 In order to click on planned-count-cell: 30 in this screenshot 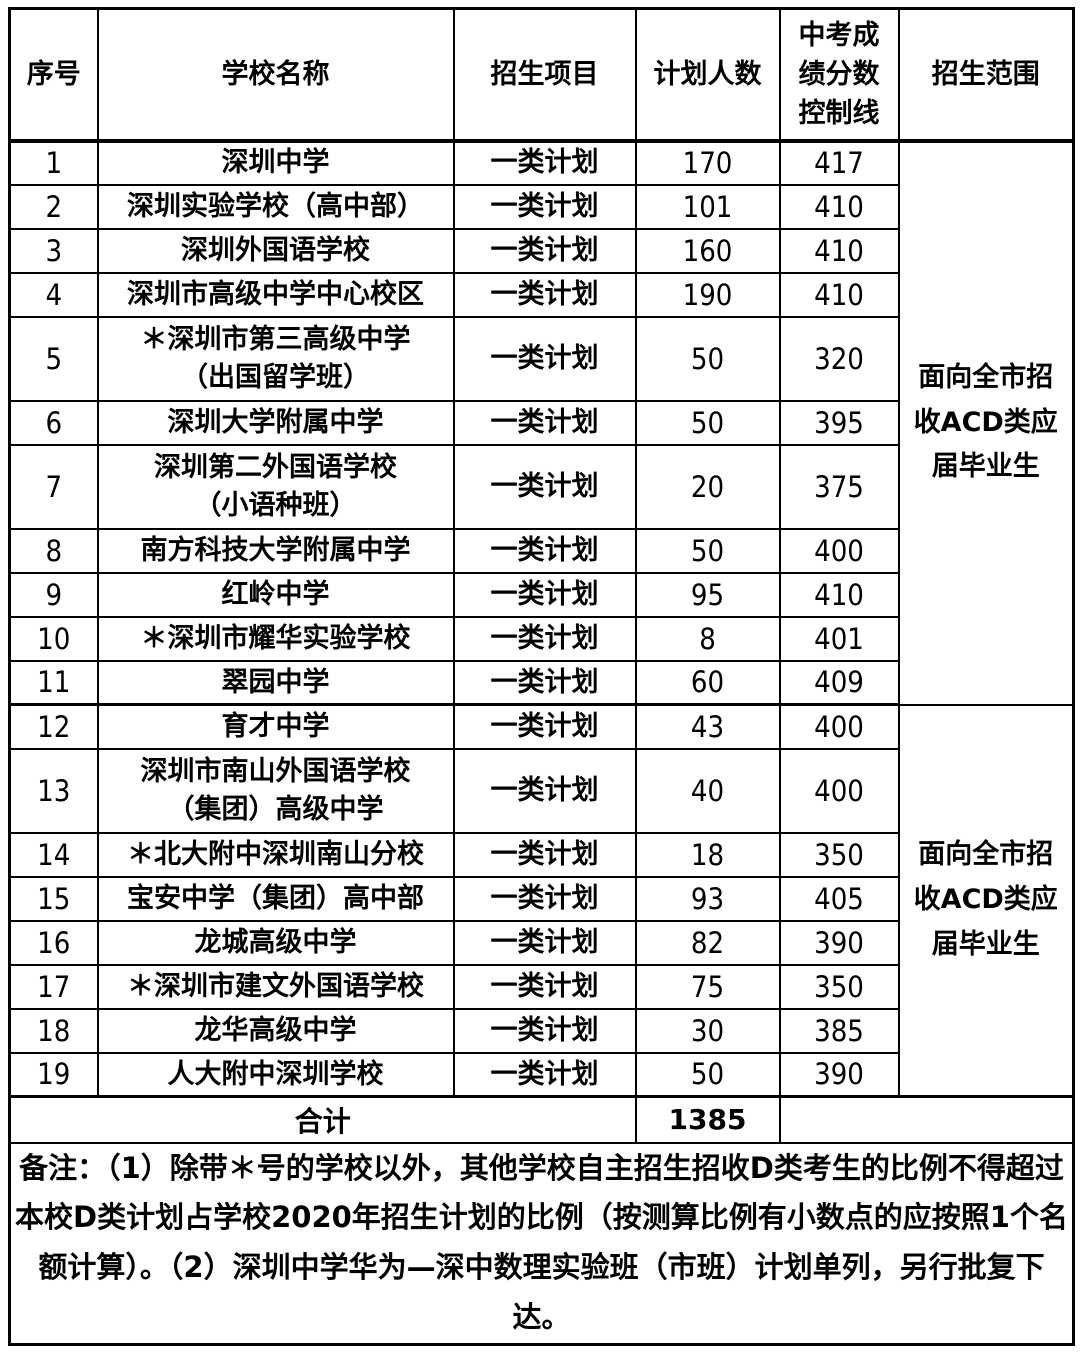, I will do `click(707, 1030)`.